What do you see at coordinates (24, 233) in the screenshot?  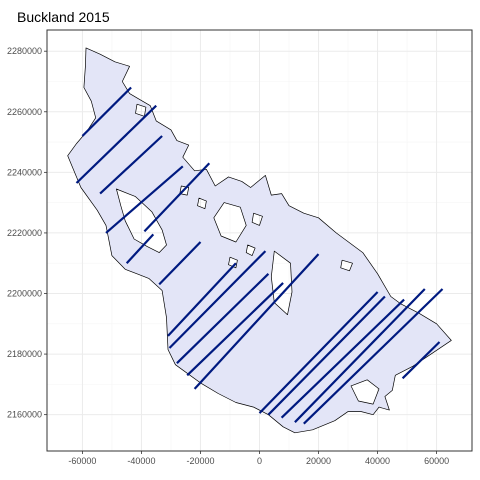 I see `y-tick-label: 2220000` at bounding box center [24, 233].